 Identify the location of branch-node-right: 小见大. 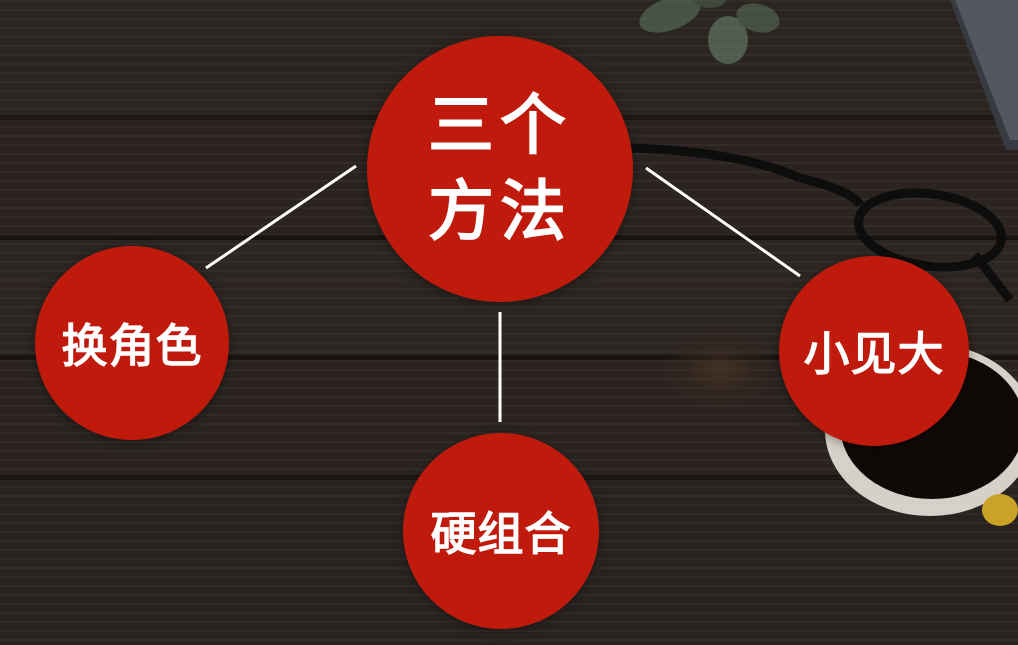
(874, 351).